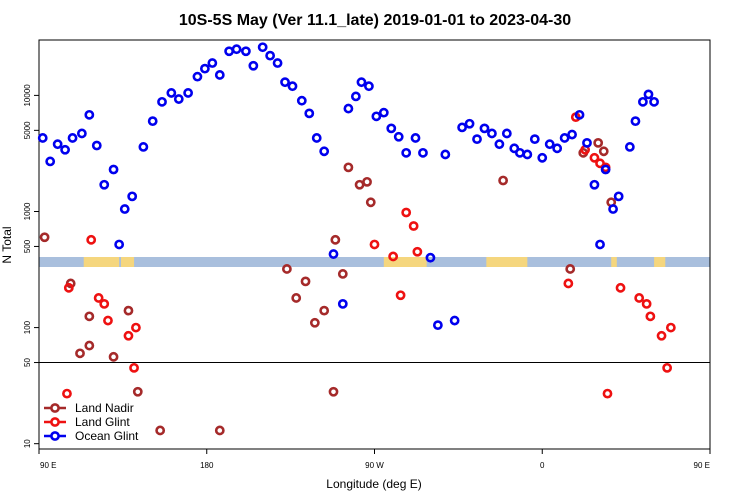 The height and width of the screenshot is (500, 750). Describe the element at coordinates (55, 436) in the screenshot. I see `legend-marker-ocean-glint` at that location.